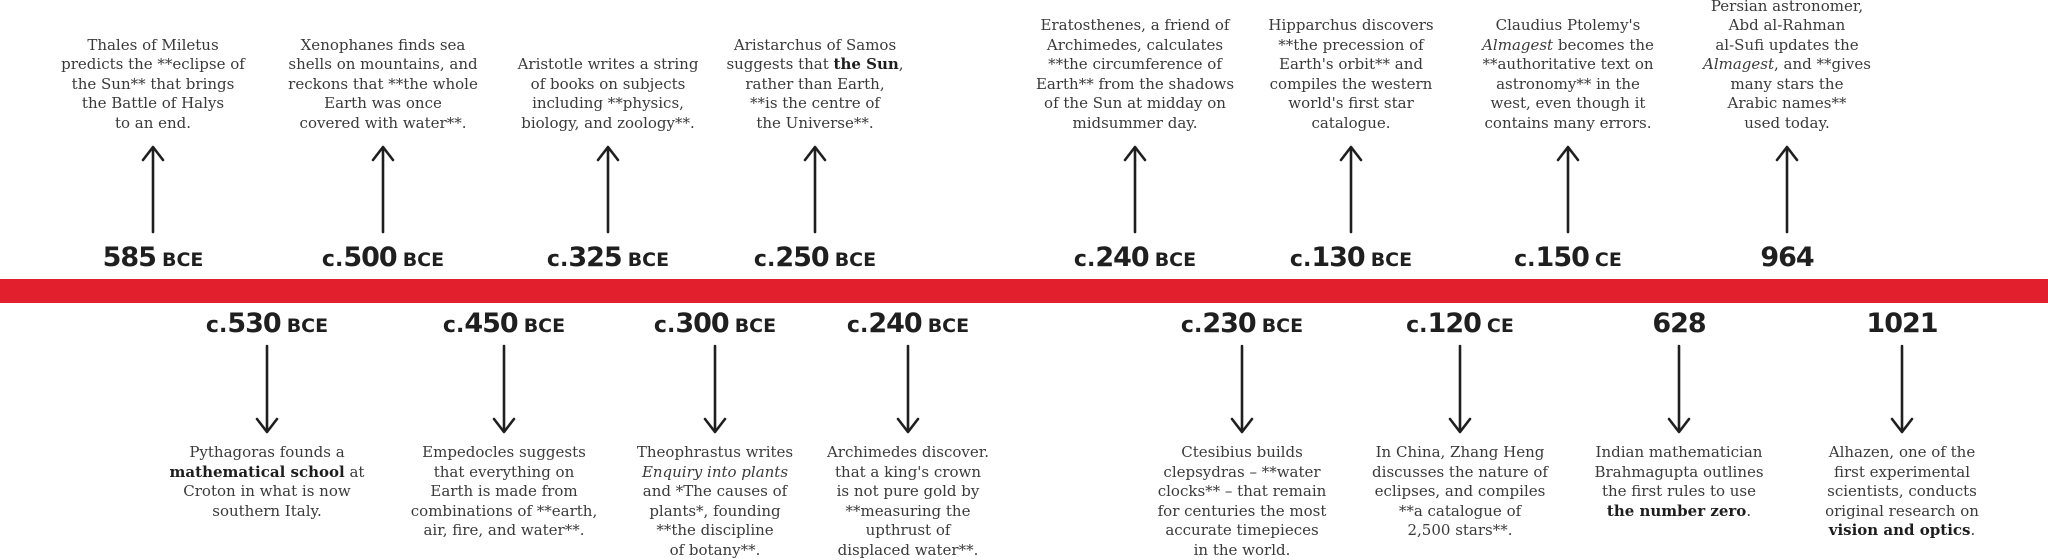 The width and height of the screenshot is (2048, 560). I want to click on description-line: combinations of **earth,, so click(504, 512).